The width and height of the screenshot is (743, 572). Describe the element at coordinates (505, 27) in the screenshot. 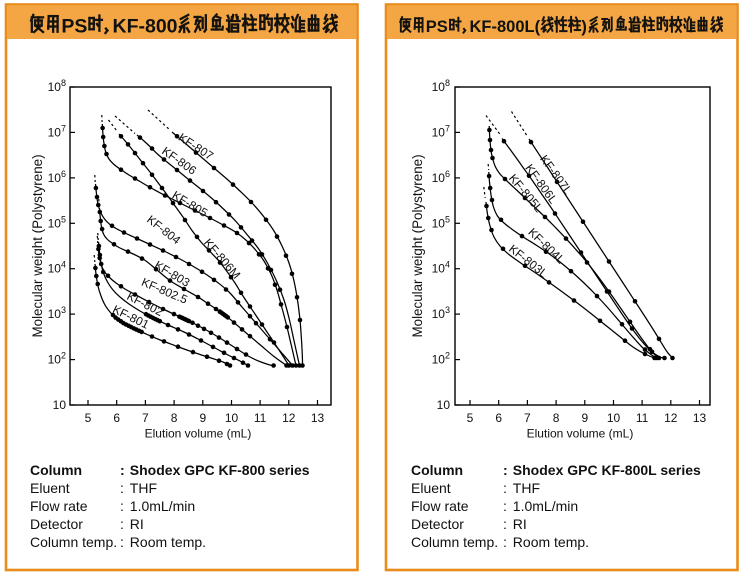

I see `svg-text: KF-800L(` at that location.